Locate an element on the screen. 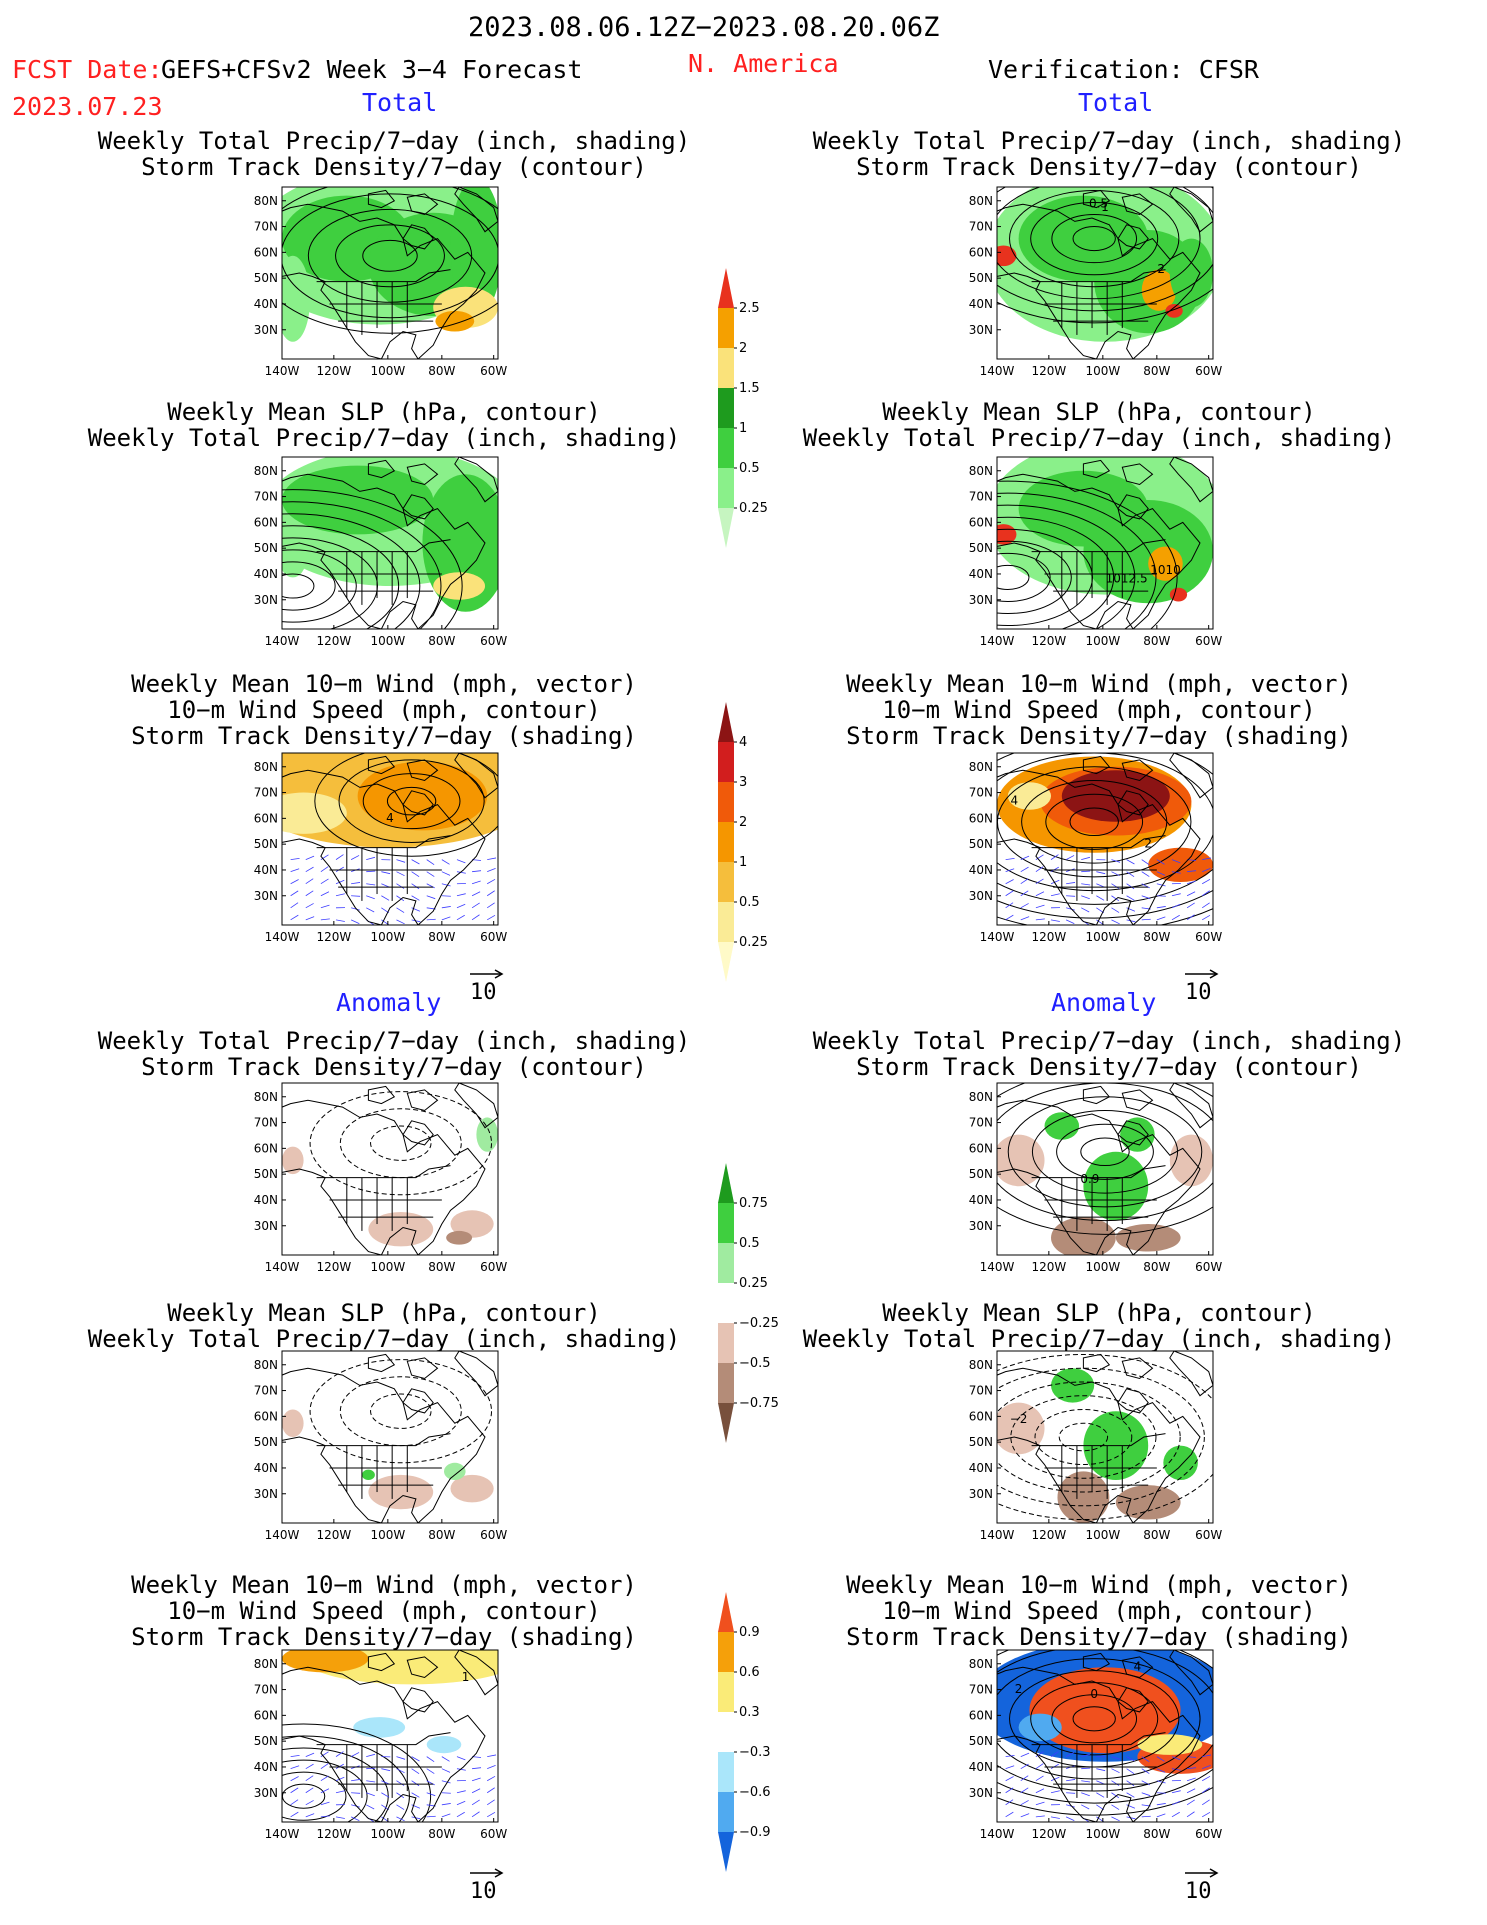 This screenshot has height=1925, width=1487. section-anomaly-forecast: Anomaly is located at coordinates (389, 1002).